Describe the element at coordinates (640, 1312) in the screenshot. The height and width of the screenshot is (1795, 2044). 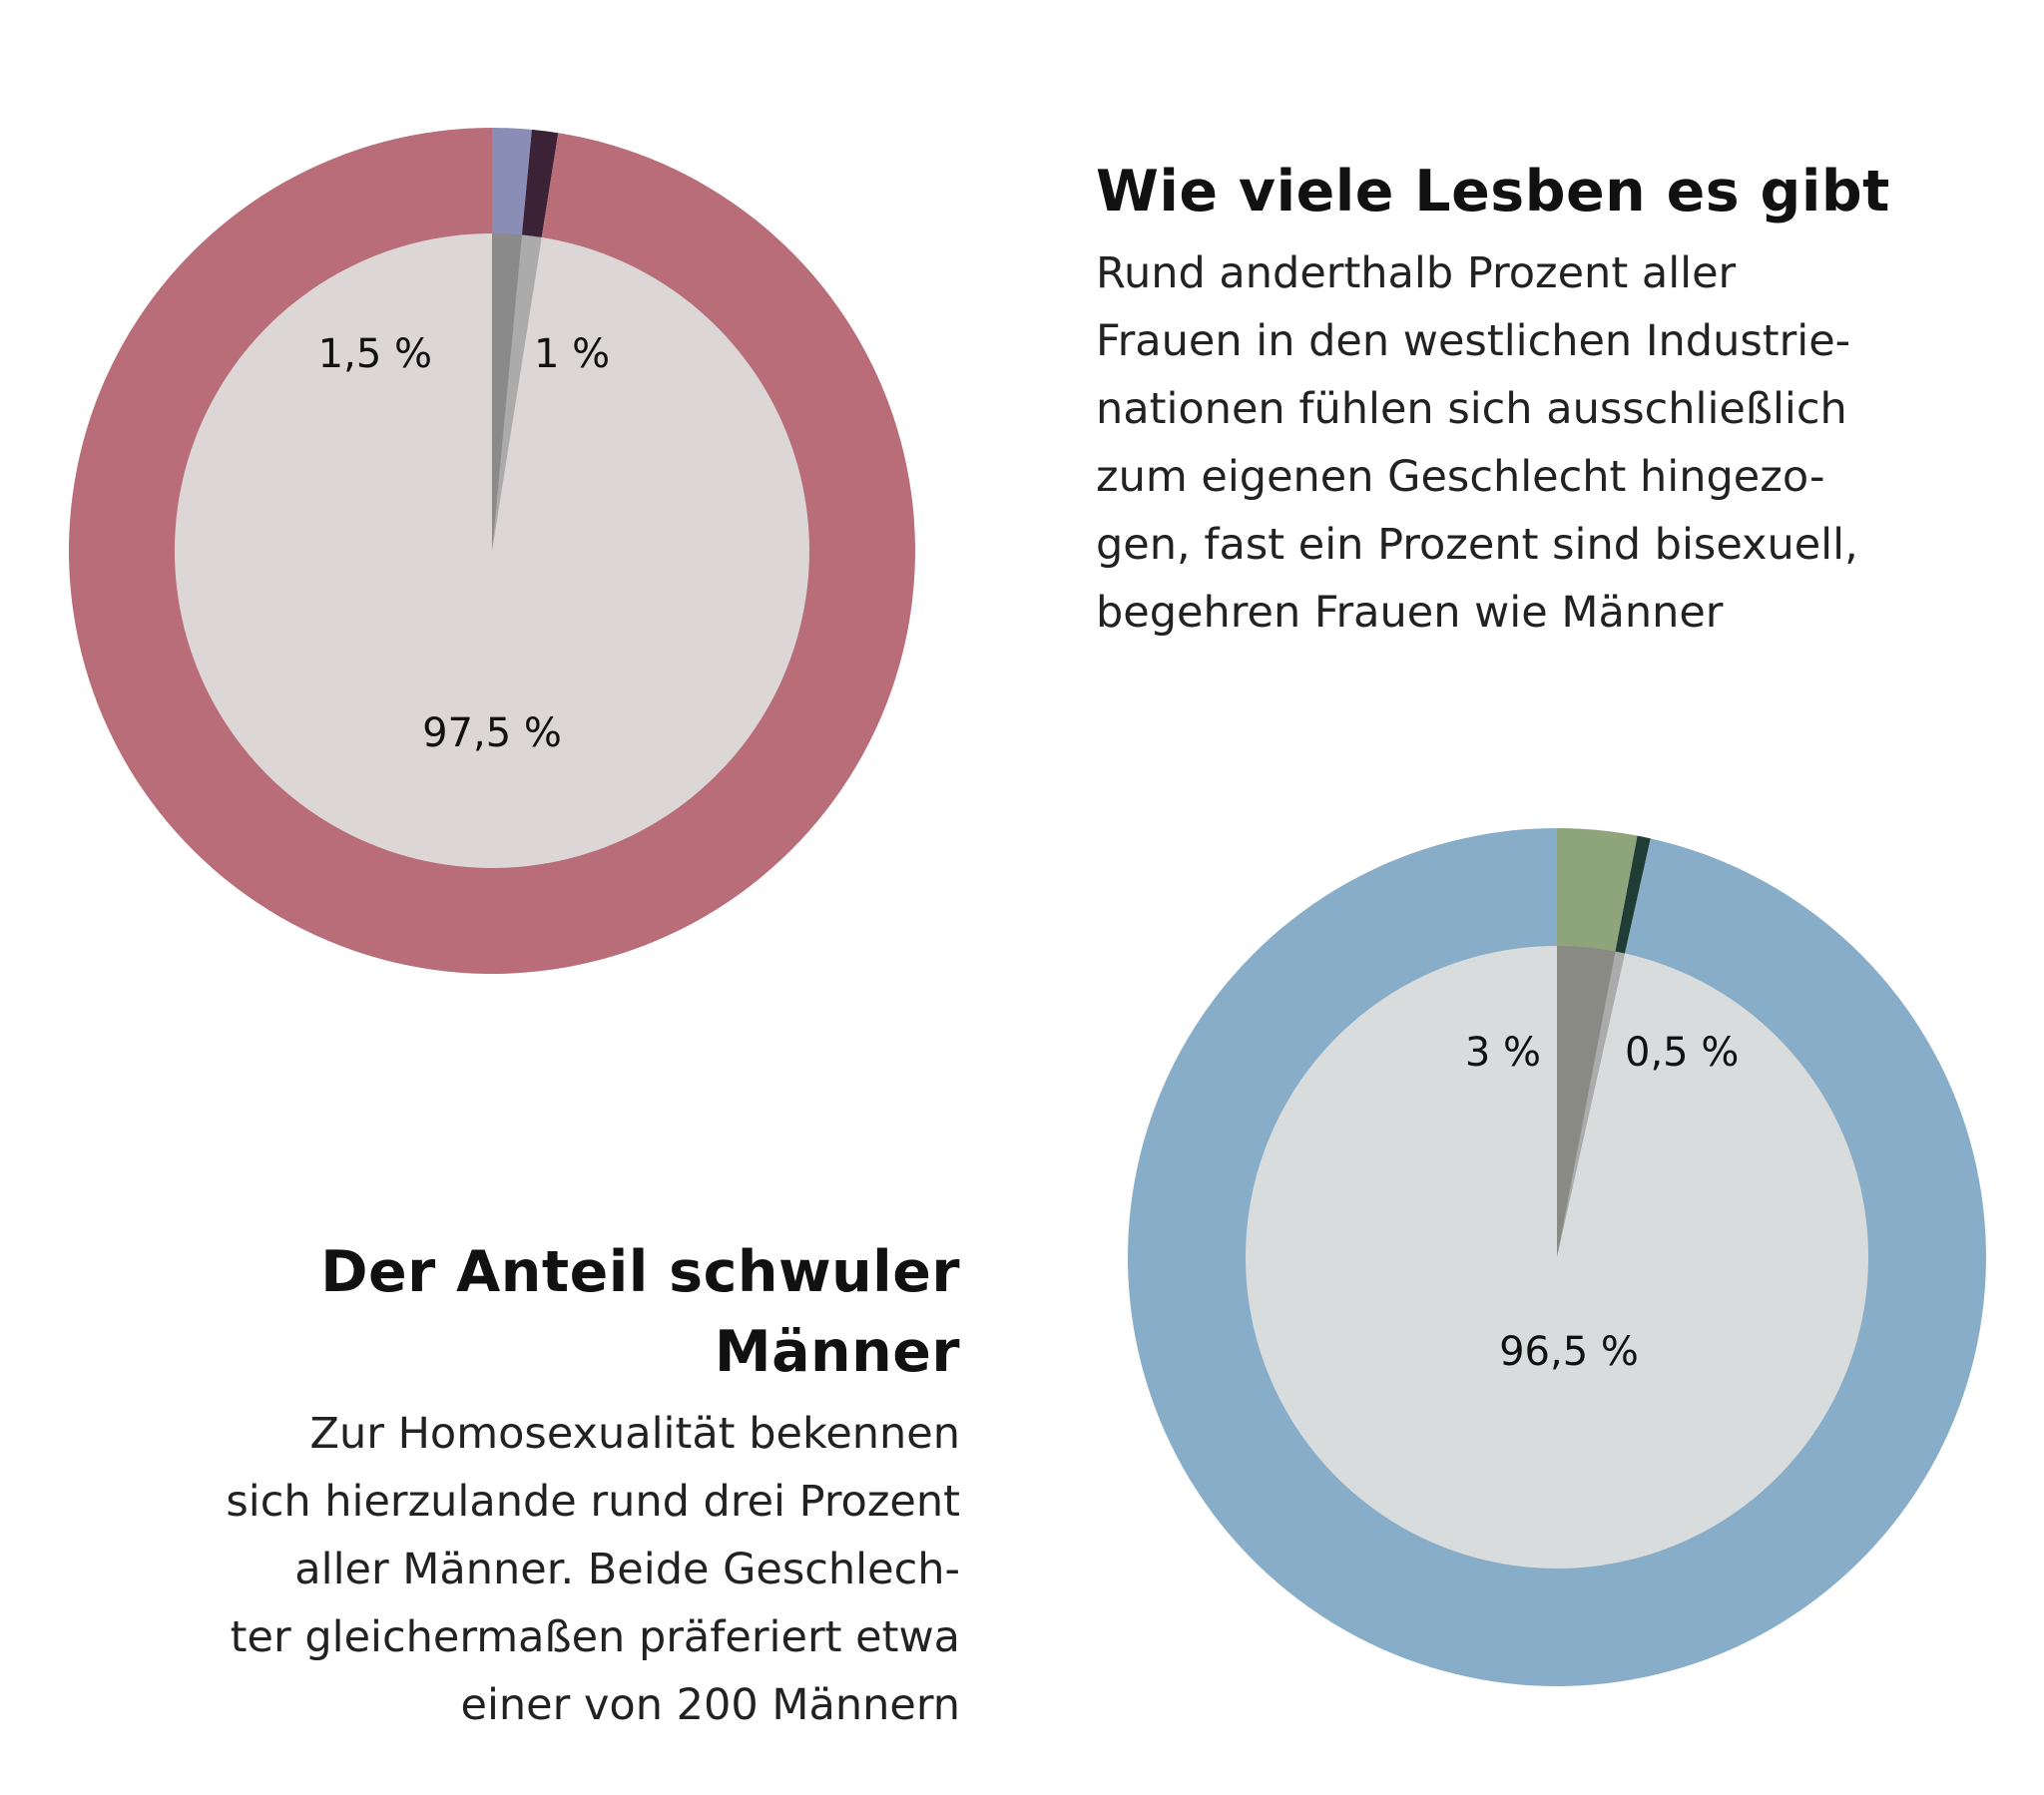
I see `men-chart-title: Der Anteil schwuler Männer` at that location.